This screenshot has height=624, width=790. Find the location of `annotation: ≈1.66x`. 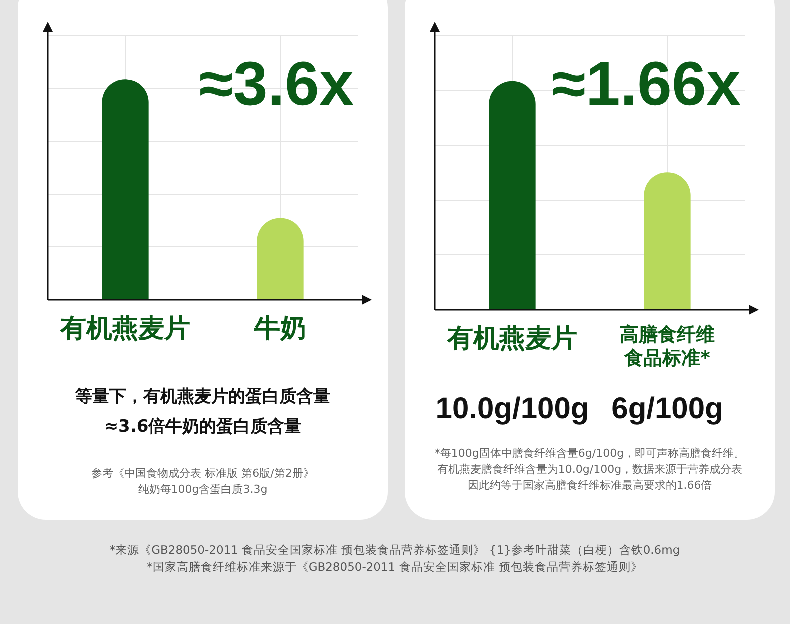

annotation: ≈1.66x is located at coordinates (647, 85).